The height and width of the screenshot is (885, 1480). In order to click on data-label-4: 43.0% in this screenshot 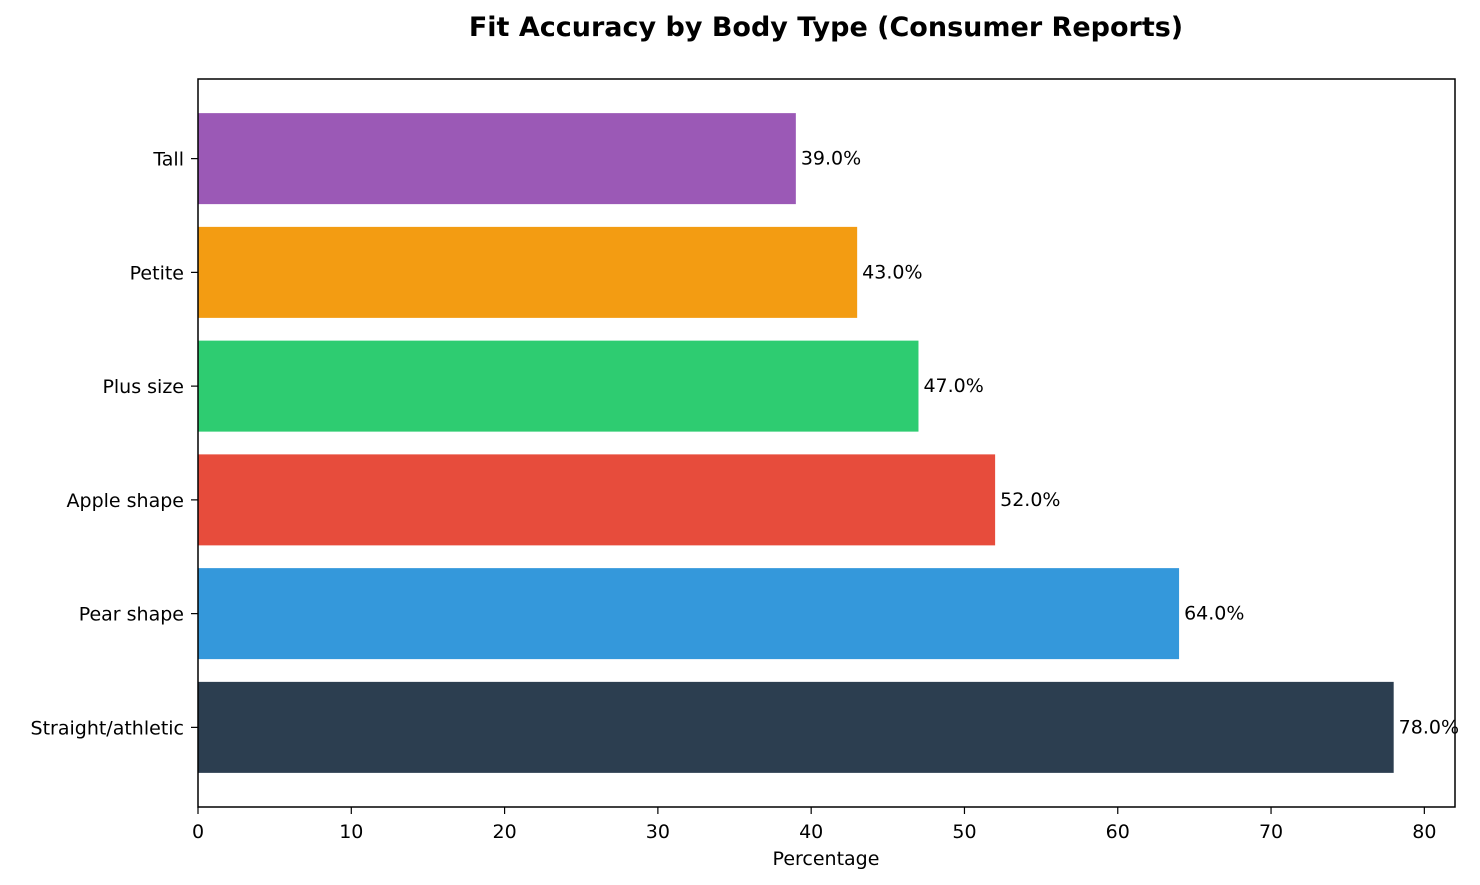, I will do `click(892, 272)`.